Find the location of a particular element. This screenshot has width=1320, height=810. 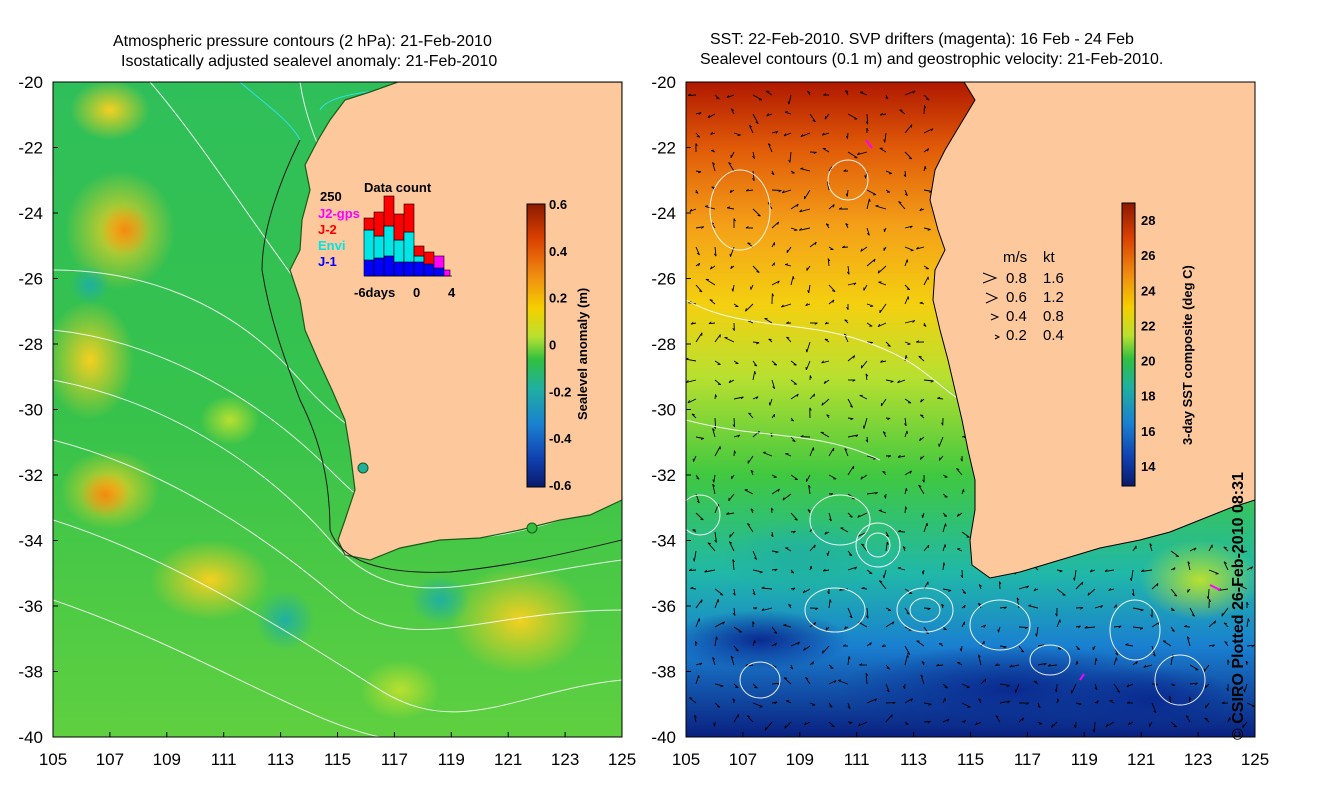

x-tick-label: 107 is located at coordinates (743, 759).